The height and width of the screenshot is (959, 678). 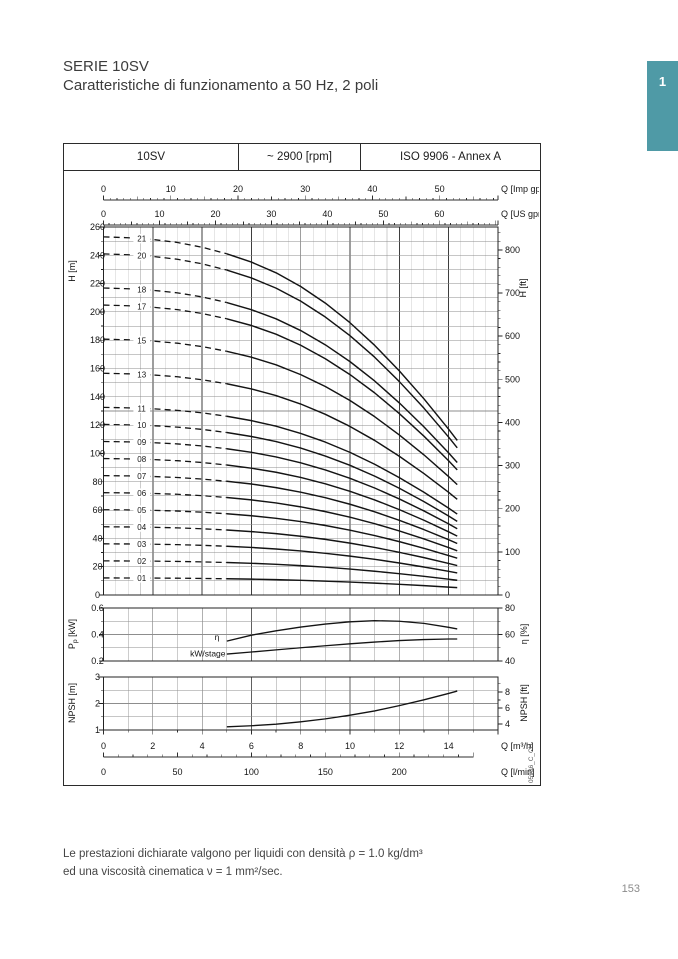 I want to click on svg-text: 140, so click(x=97, y=397).